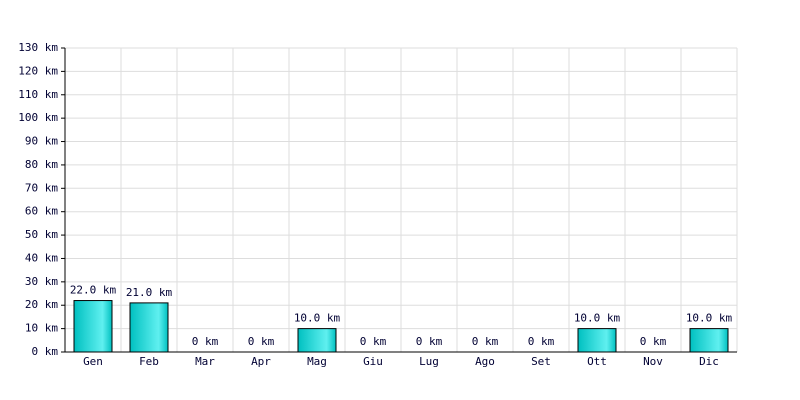 This screenshot has height=400, width=800. What do you see at coordinates (429, 361) in the screenshot?
I see `x-tick-label: Lug` at bounding box center [429, 361].